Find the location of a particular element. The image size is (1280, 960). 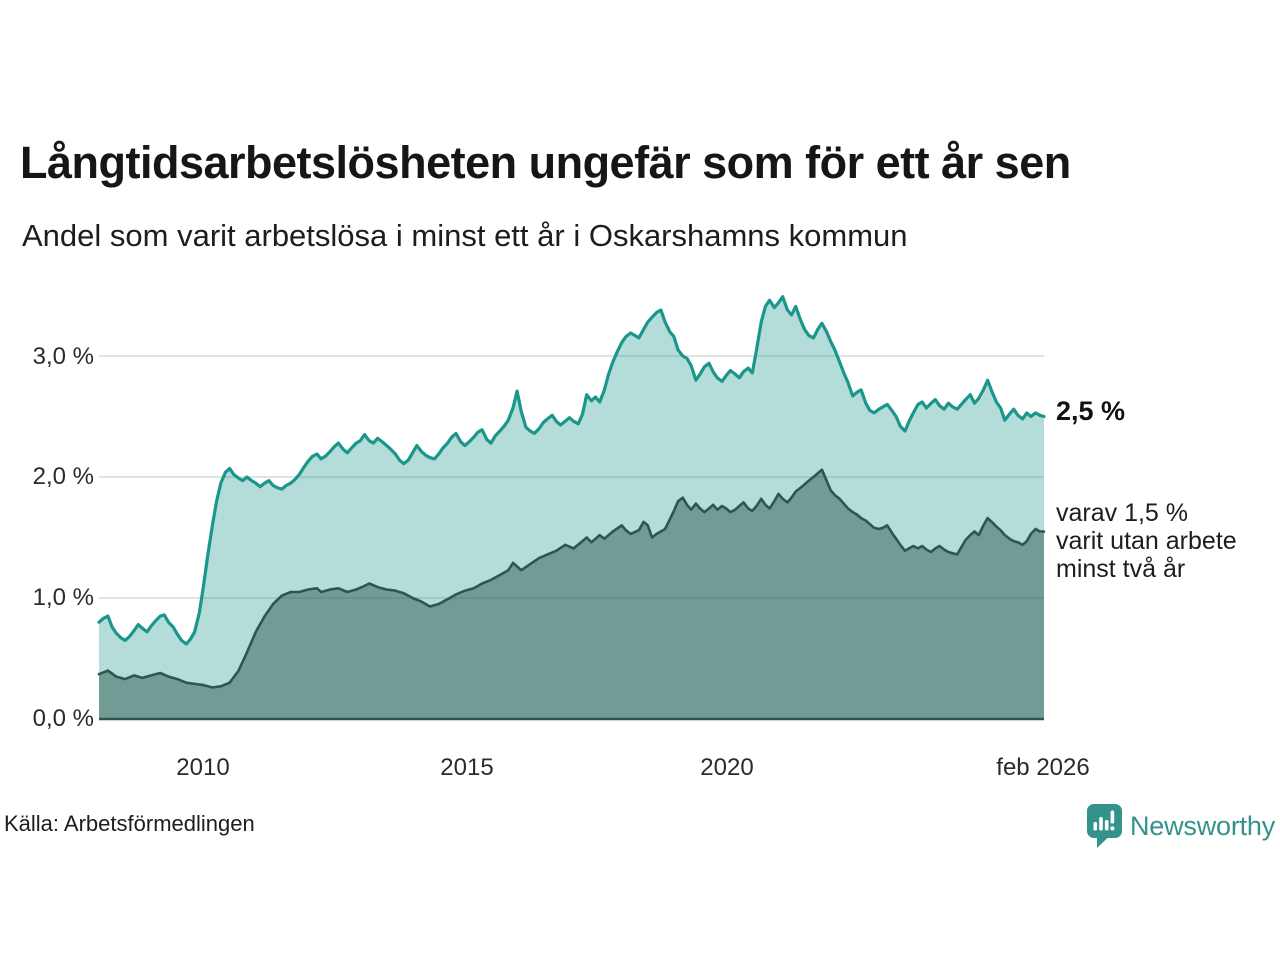

x-axis-tick-2010: 2010 is located at coordinates (203, 767).